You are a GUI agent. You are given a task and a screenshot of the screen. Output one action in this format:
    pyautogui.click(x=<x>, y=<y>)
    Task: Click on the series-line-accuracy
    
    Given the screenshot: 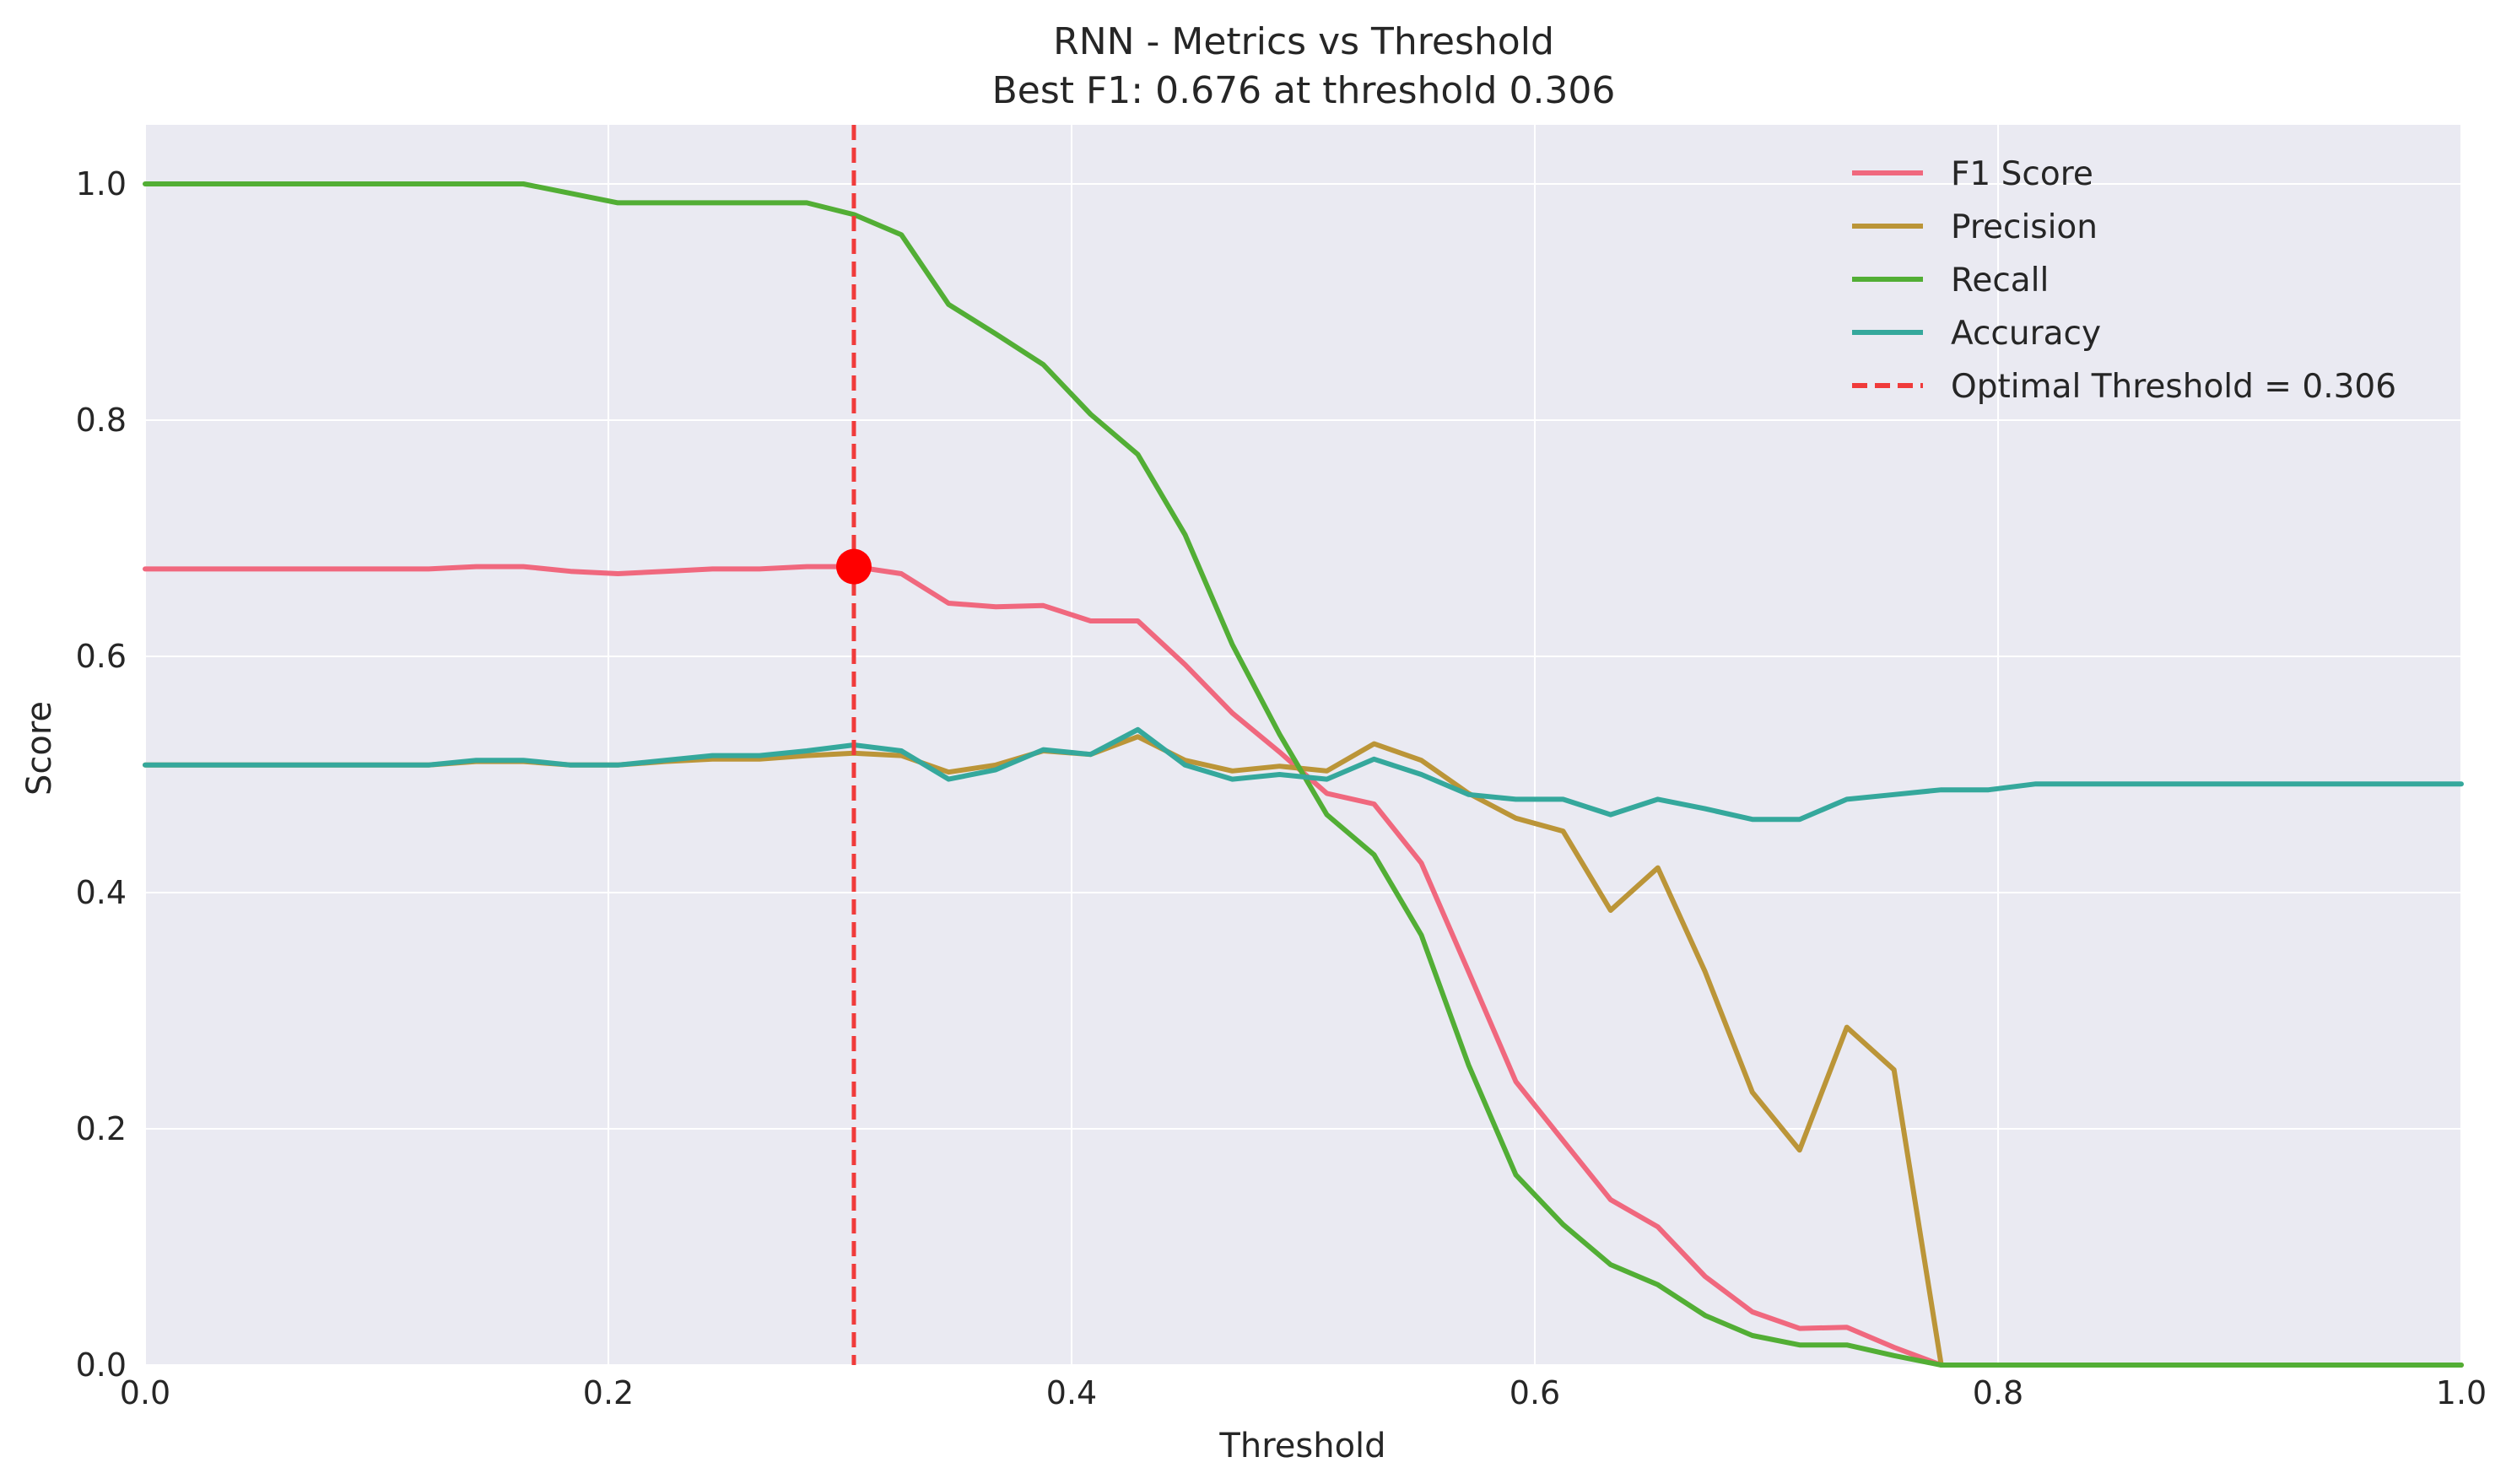 What is the action you would take?
    pyautogui.click(x=1303, y=774)
    